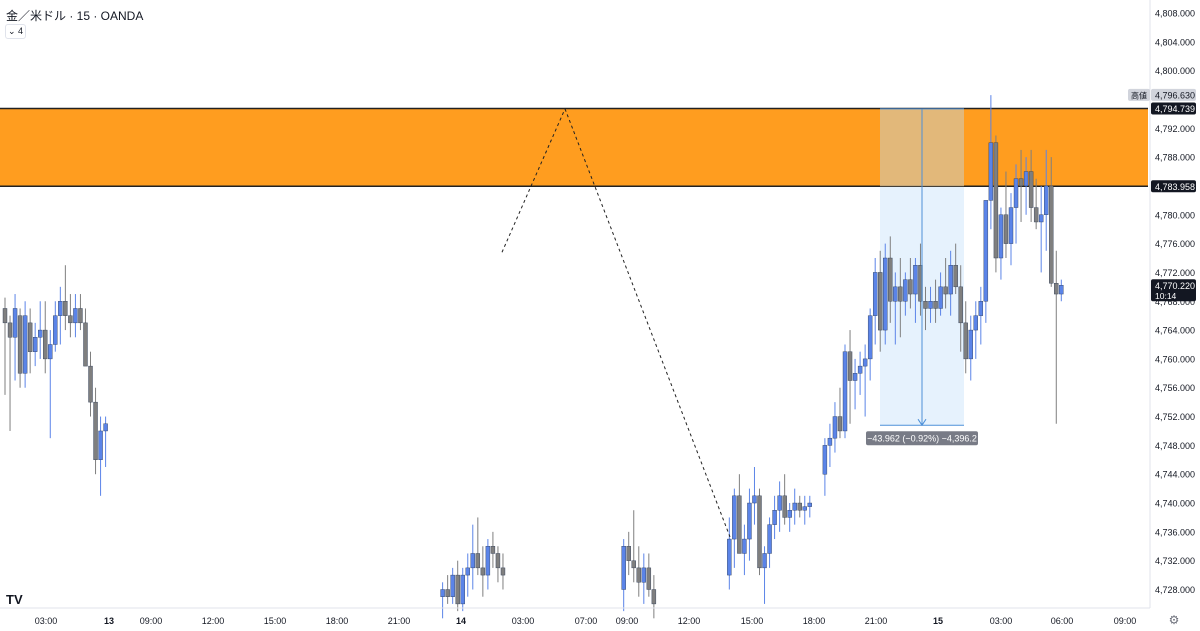 The image size is (1200, 631). I want to click on time-tick-label: 14, so click(461, 621).